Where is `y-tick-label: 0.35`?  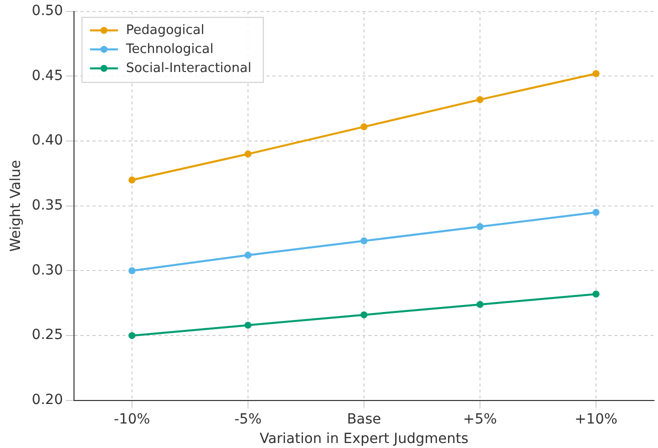 y-tick-label: 0.35 is located at coordinates (47, 206).